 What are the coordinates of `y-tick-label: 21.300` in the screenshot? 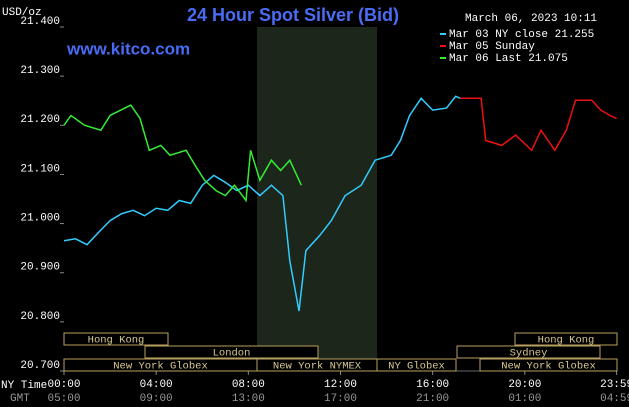 It's located at (40, 71).